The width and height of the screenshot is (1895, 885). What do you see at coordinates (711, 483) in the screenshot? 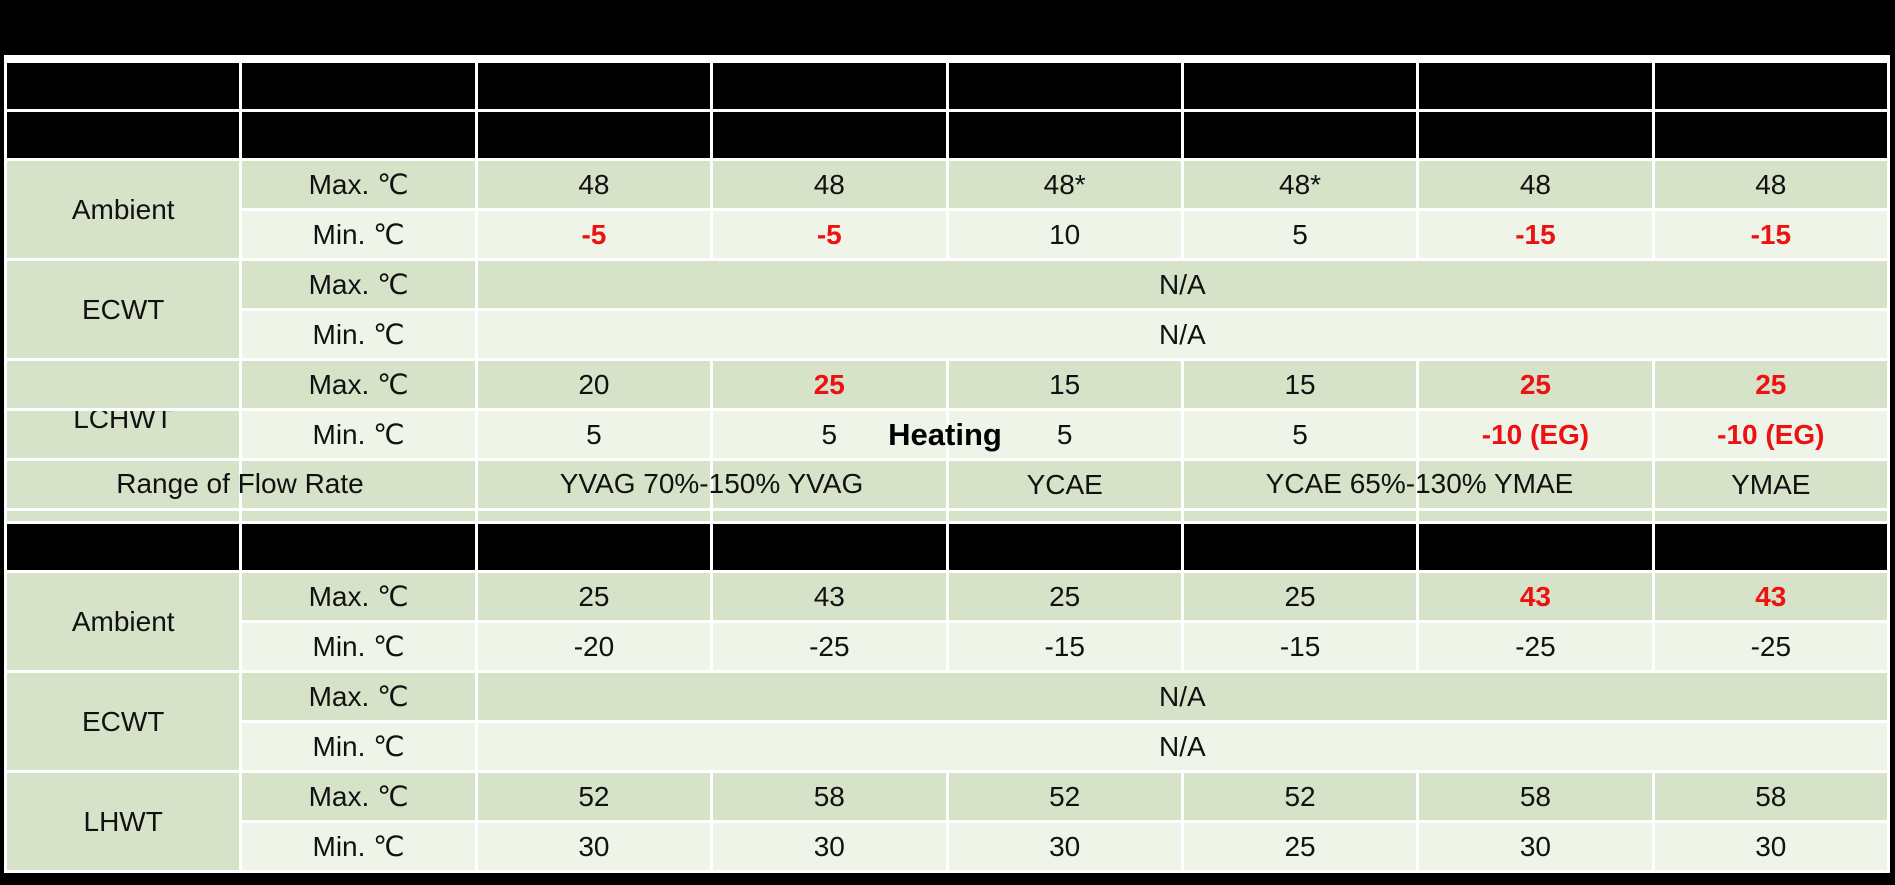
I see `flow-rate-yvag-range: YVAG 70%-150% YVAG` at bounding box center [711, 483].